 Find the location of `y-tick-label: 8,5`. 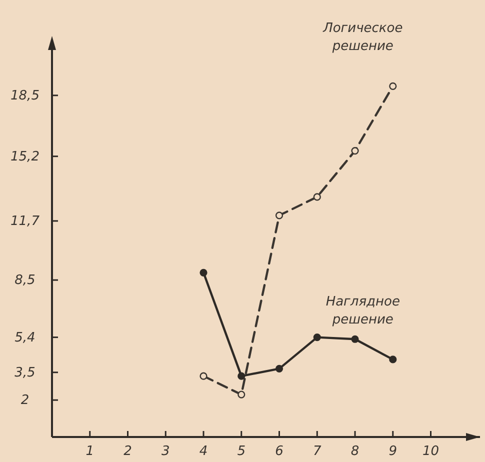

y-tick-label: 8,5 is located at coordinates (25, 280).